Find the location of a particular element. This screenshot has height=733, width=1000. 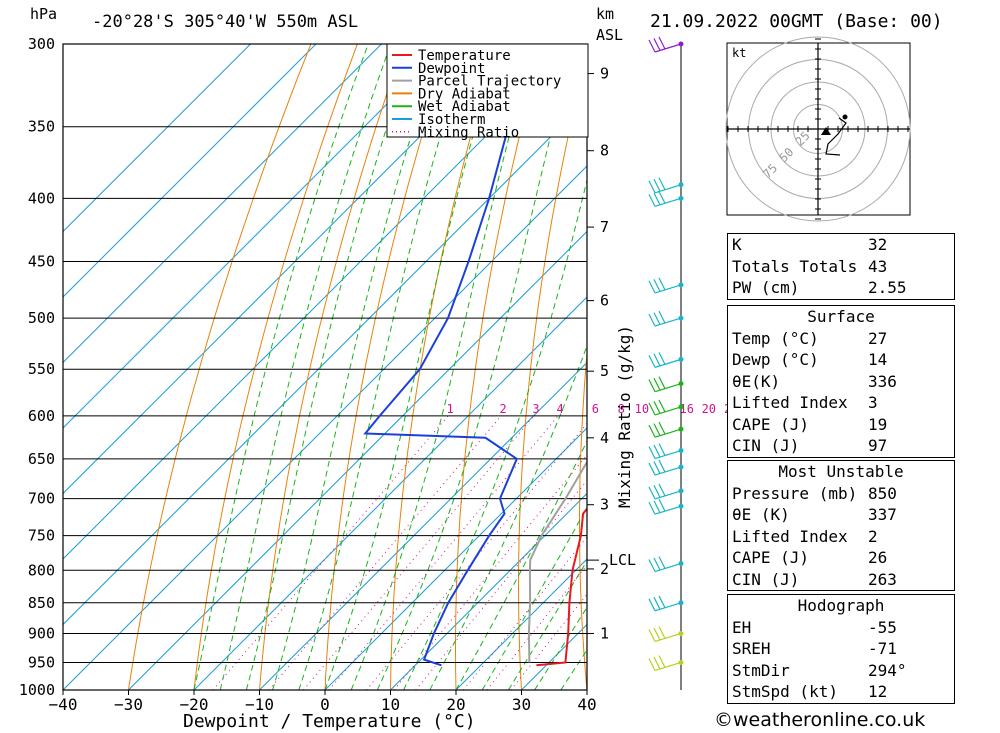

mixing-ratio-label: 1 is located at coordinates (449, 409).